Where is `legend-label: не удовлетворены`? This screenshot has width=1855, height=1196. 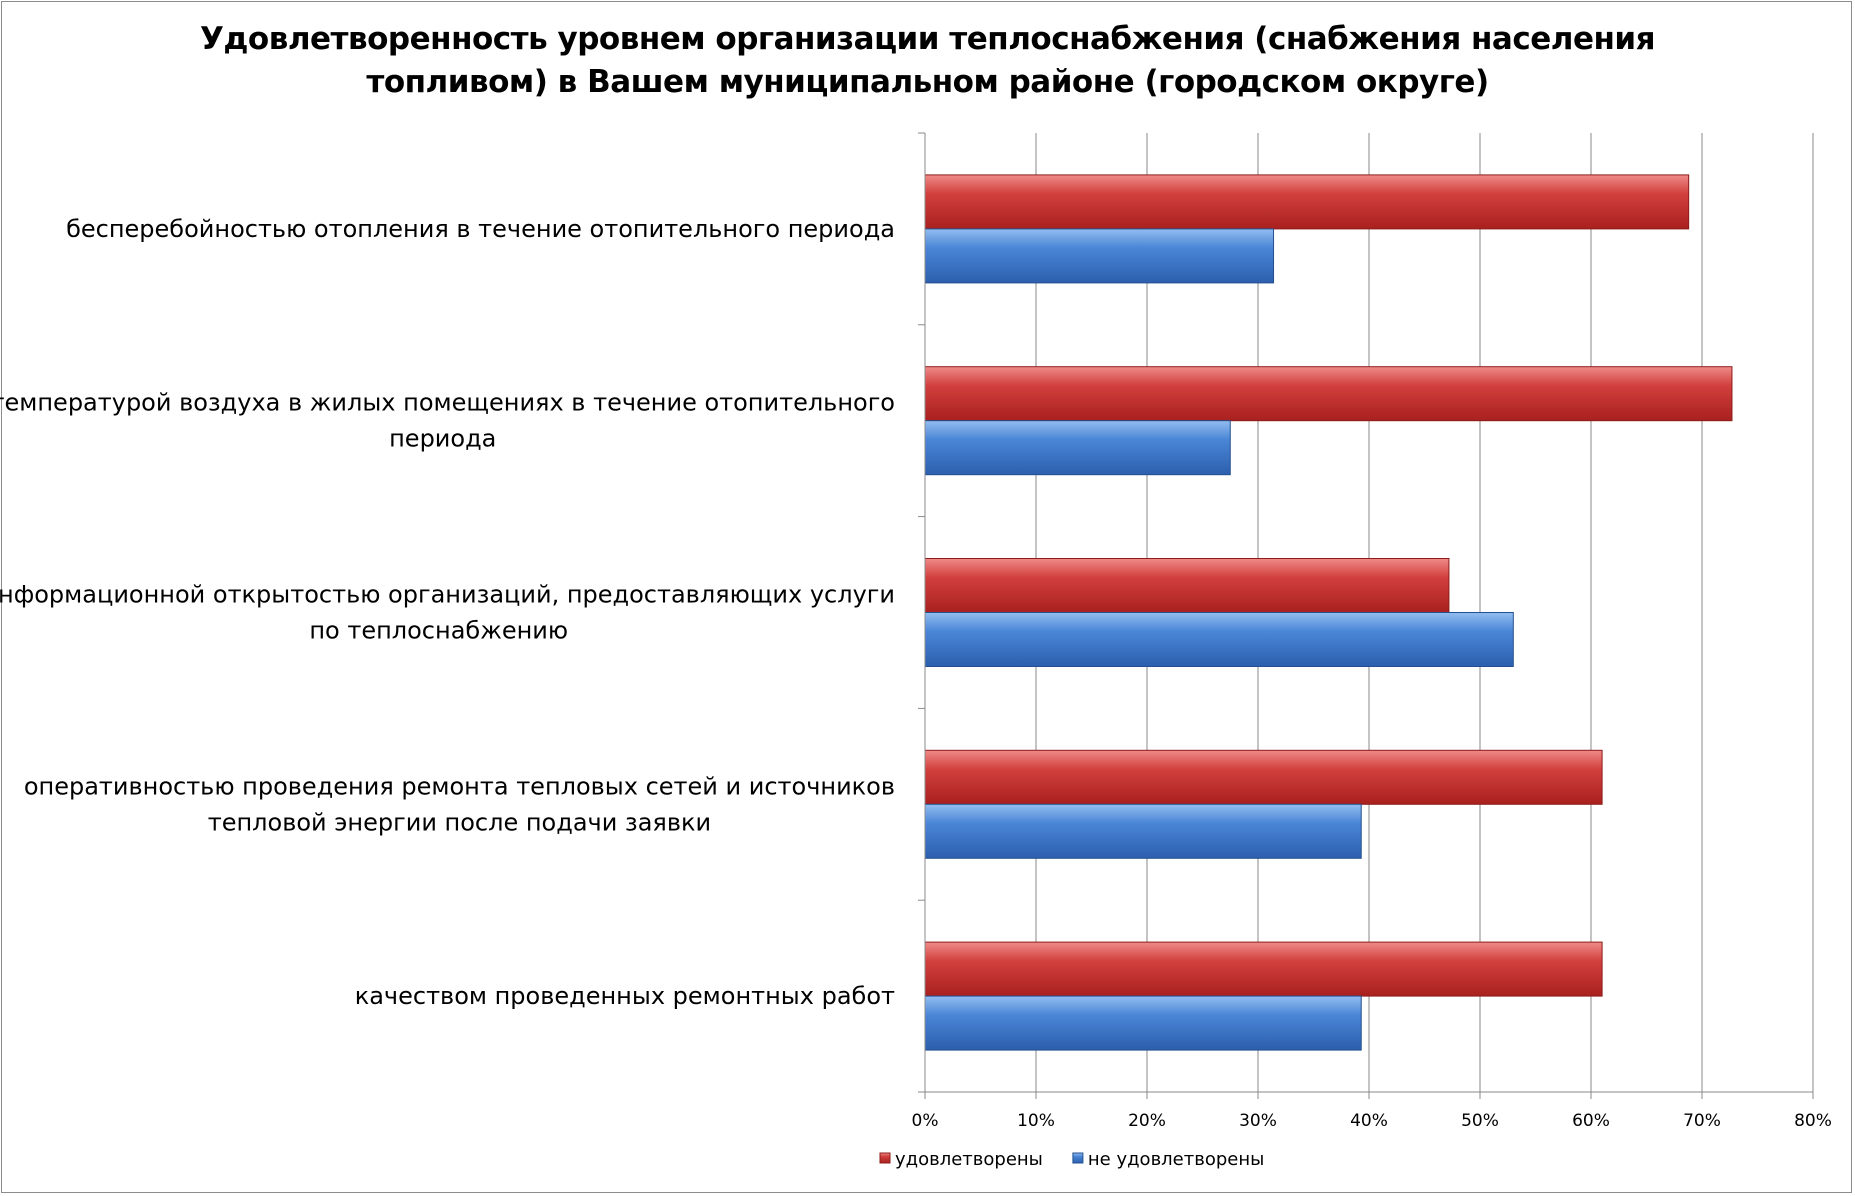 legend-label: не удовлетворены is located at coordinates (1176, 1159).